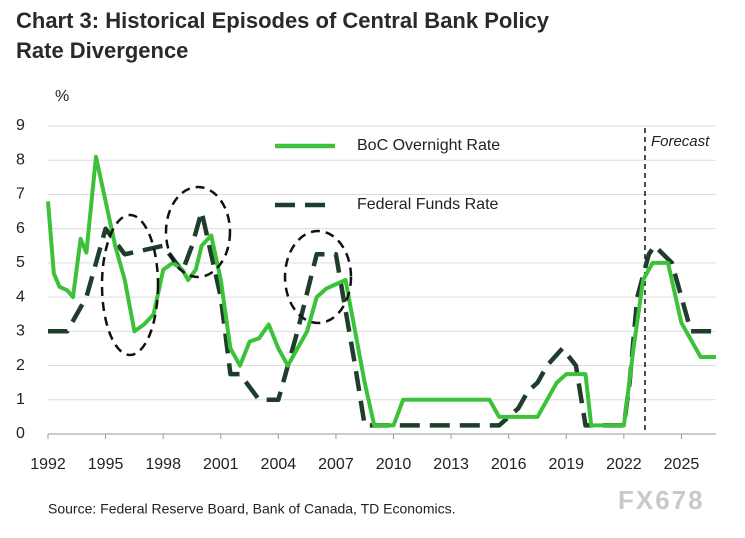  What do you see at coordinates (279, 464) in the screenshot?
I see `x-tick-label: 2004` at bounding box center [279, 464].